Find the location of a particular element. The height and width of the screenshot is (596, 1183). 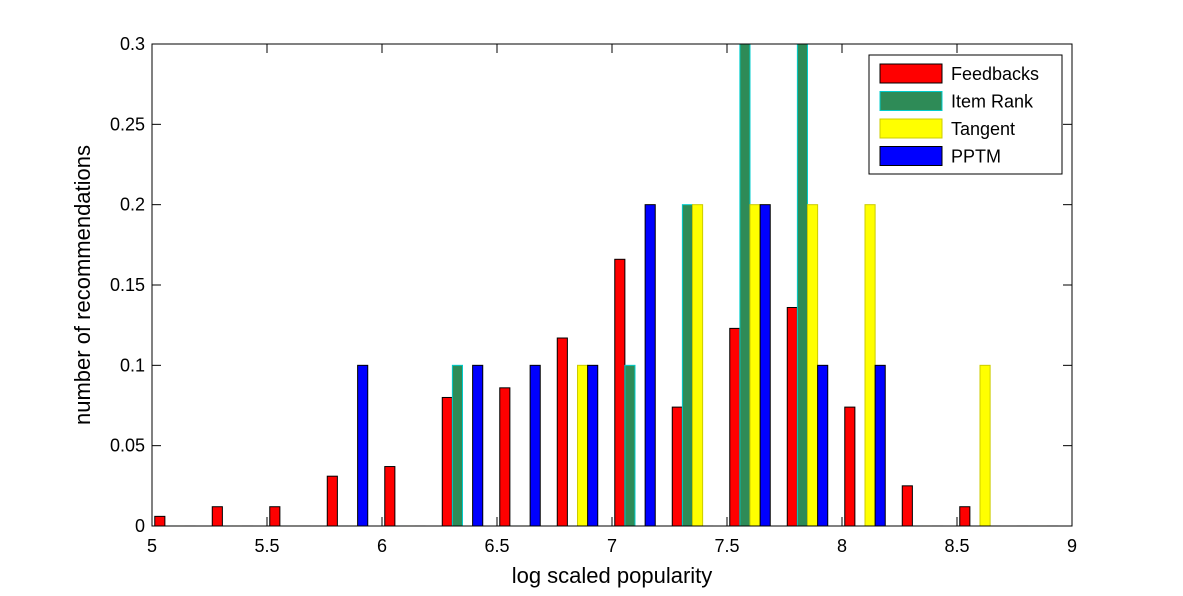

y-axis-label: number of recommendations is located at coordinates (82, 285).